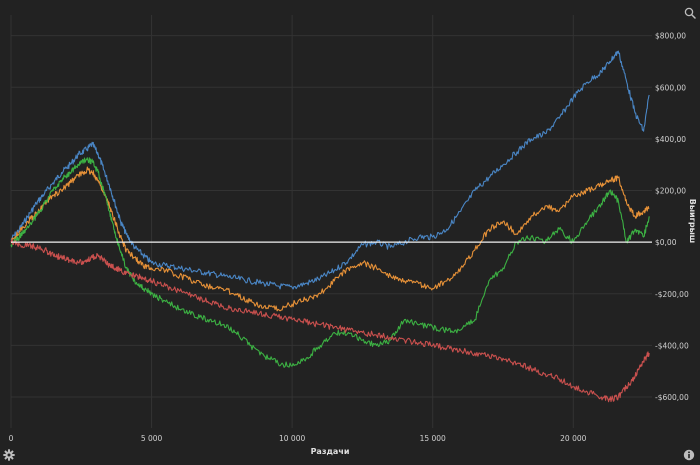  What do you see at coordinates (672, 397) in the screenshot?
I see `y-tick-label: -$600,00` at bounding box center [672, 397].